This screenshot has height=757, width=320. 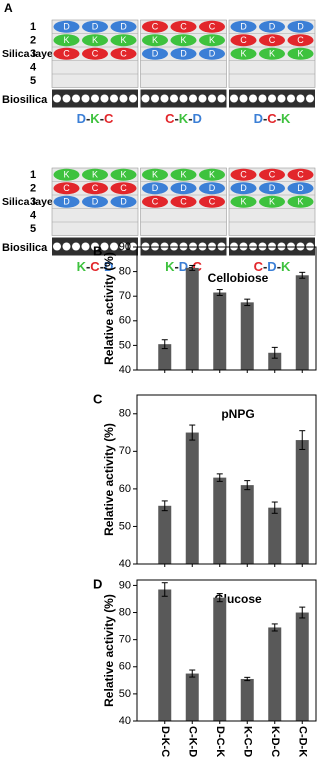 What do you see at coordinates (125, 451) in the screenshot?
I see `y-tick-label: 70` at bounding box center [125, 451].